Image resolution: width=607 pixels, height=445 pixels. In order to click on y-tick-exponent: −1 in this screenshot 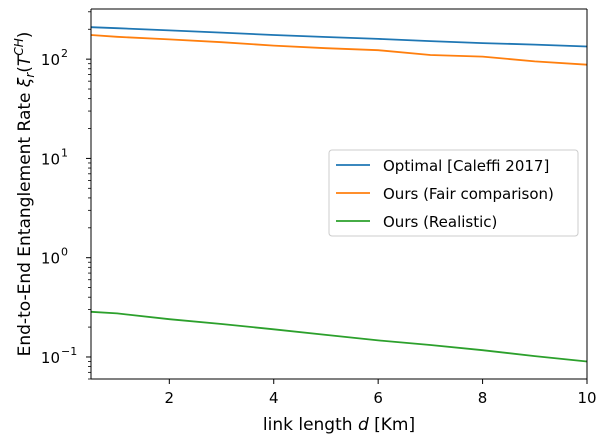, I will do `click(69, 351)`.